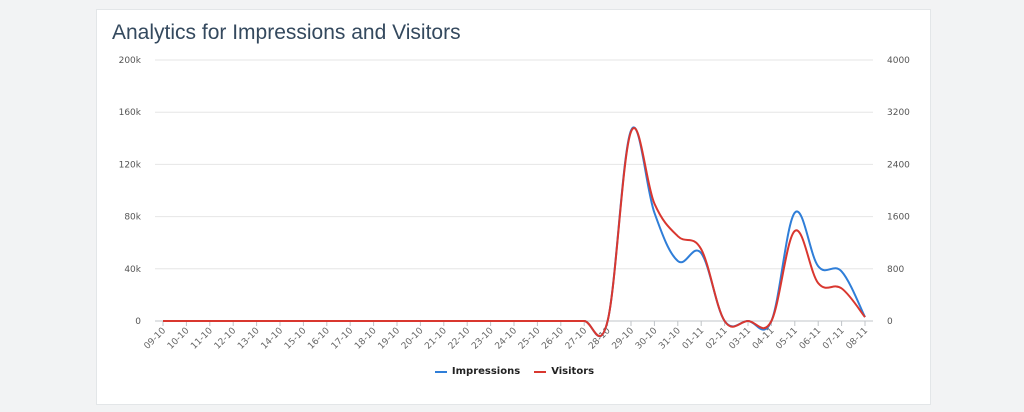 This screenshot has width=1024, height=412. What do you see at coordinates (202, 339) in the screenshot?
I see `x-tick-label: 11-10` at bounding box center [202, 339].